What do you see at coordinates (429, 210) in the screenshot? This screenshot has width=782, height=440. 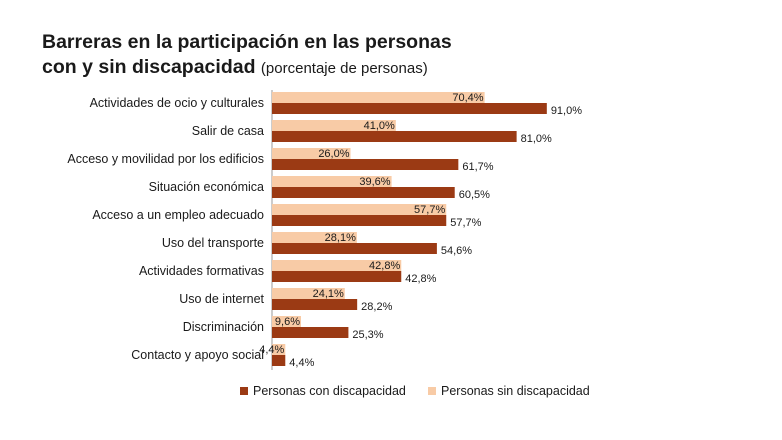 I see `data-label-sin: 57,7%` at bounding box center [429, 210].